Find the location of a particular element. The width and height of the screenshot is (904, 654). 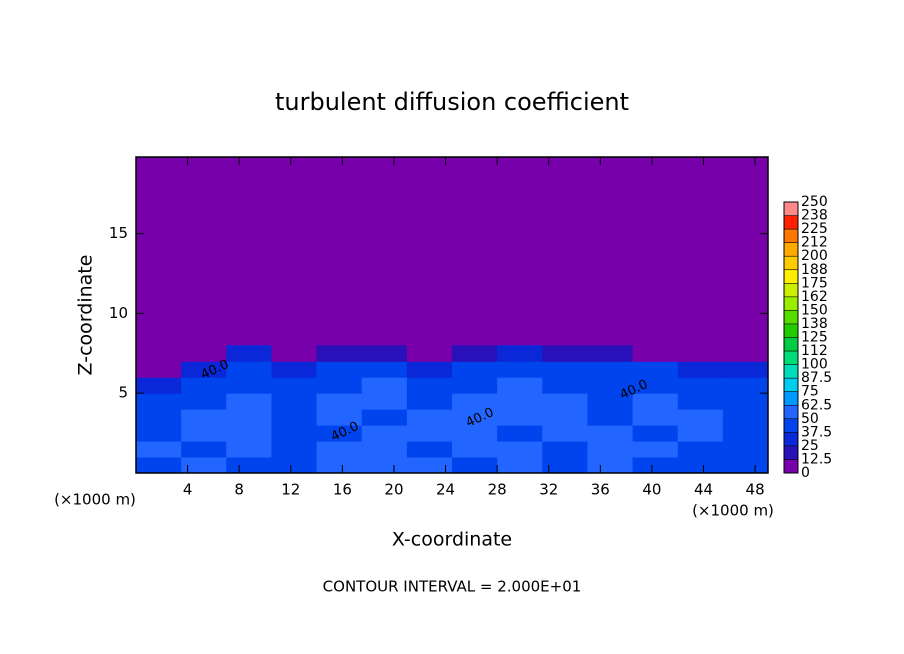

x-tick-label: 16 is located at coordinates (342, 490).